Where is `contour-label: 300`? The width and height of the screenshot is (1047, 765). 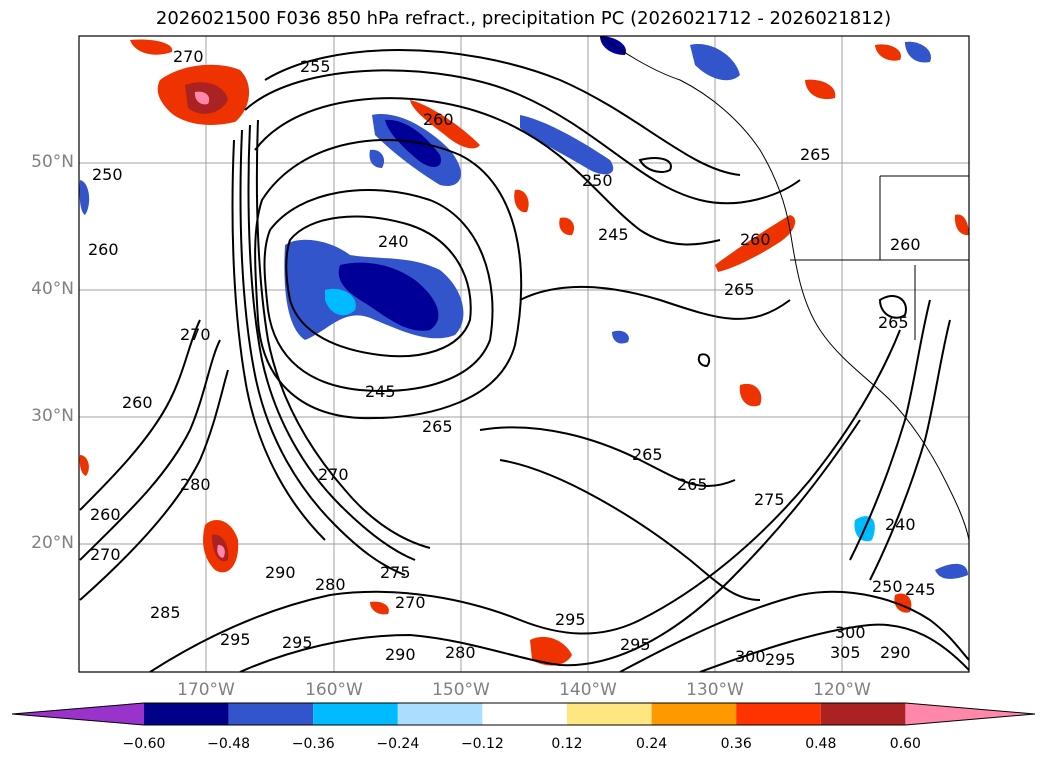
contour-label: 300 is located at coordinates (850, 632).